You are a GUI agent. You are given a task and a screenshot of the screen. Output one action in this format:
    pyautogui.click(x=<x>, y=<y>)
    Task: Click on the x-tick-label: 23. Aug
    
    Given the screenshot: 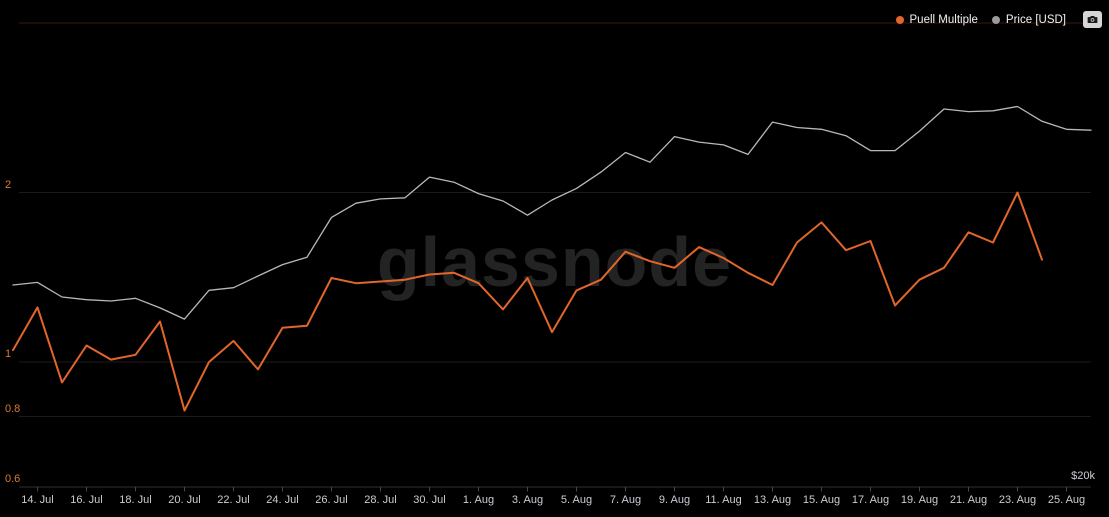 What is the action you would take?
    pyautogui.click(x=1017, y=500)
    